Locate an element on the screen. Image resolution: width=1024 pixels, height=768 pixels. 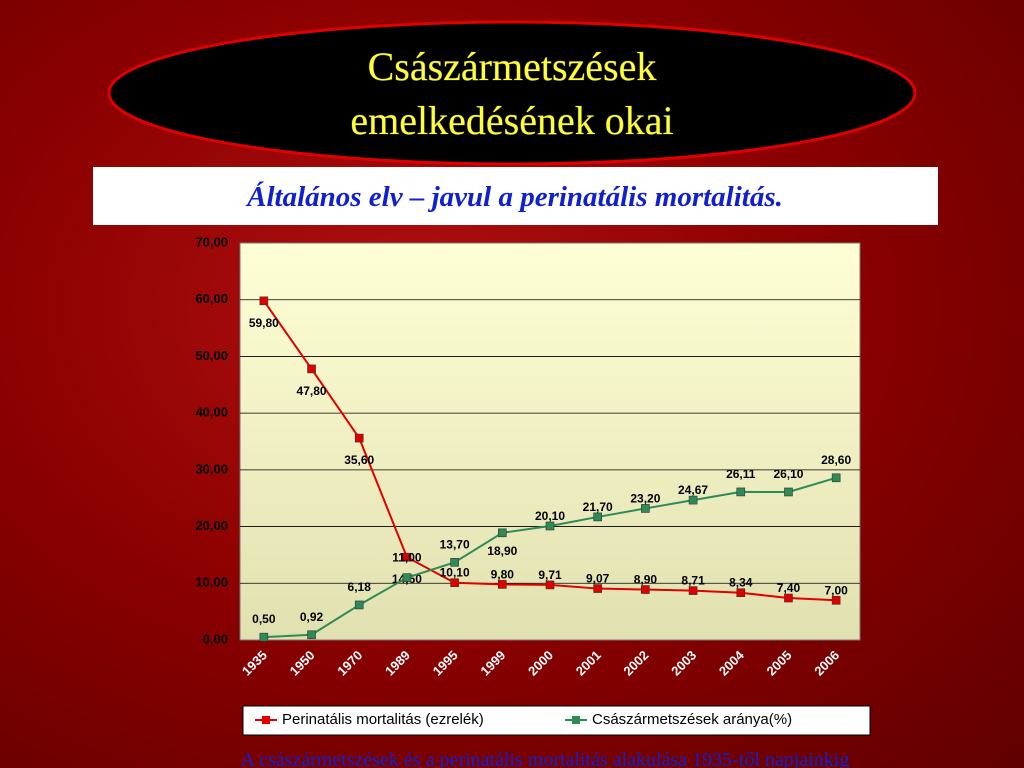
x-tick-label: 2004 is located at coordinates (732, 663).